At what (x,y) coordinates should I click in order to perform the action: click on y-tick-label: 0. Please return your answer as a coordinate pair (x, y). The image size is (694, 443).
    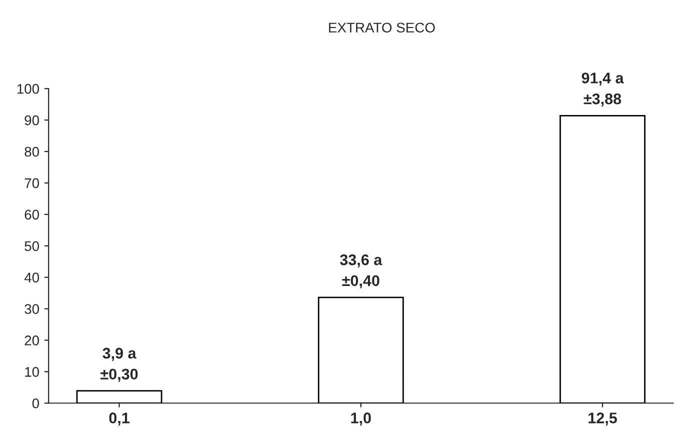
    Looking at the image, I should click on (36, 403).